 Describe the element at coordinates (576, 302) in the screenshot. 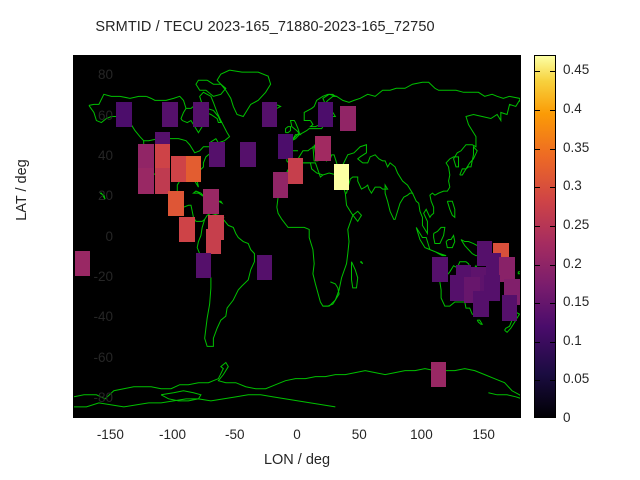

I see `colorbar-tick-label: 0.15` at that location.